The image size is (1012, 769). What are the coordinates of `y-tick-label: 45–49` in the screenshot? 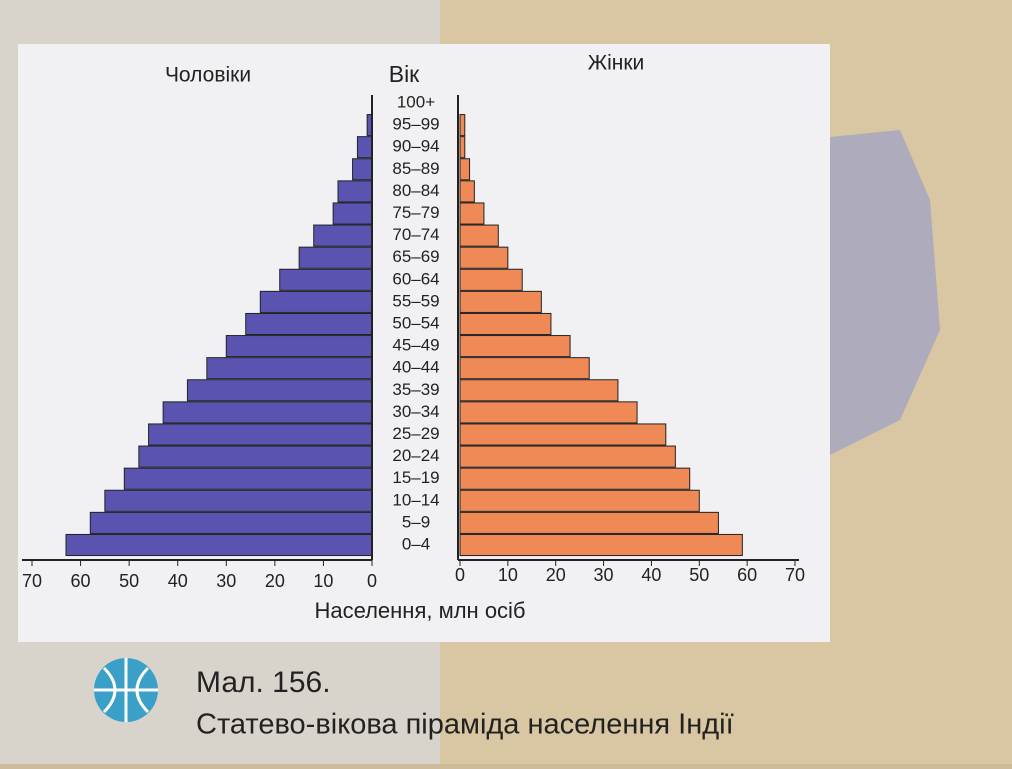 It's located at (415, 345).